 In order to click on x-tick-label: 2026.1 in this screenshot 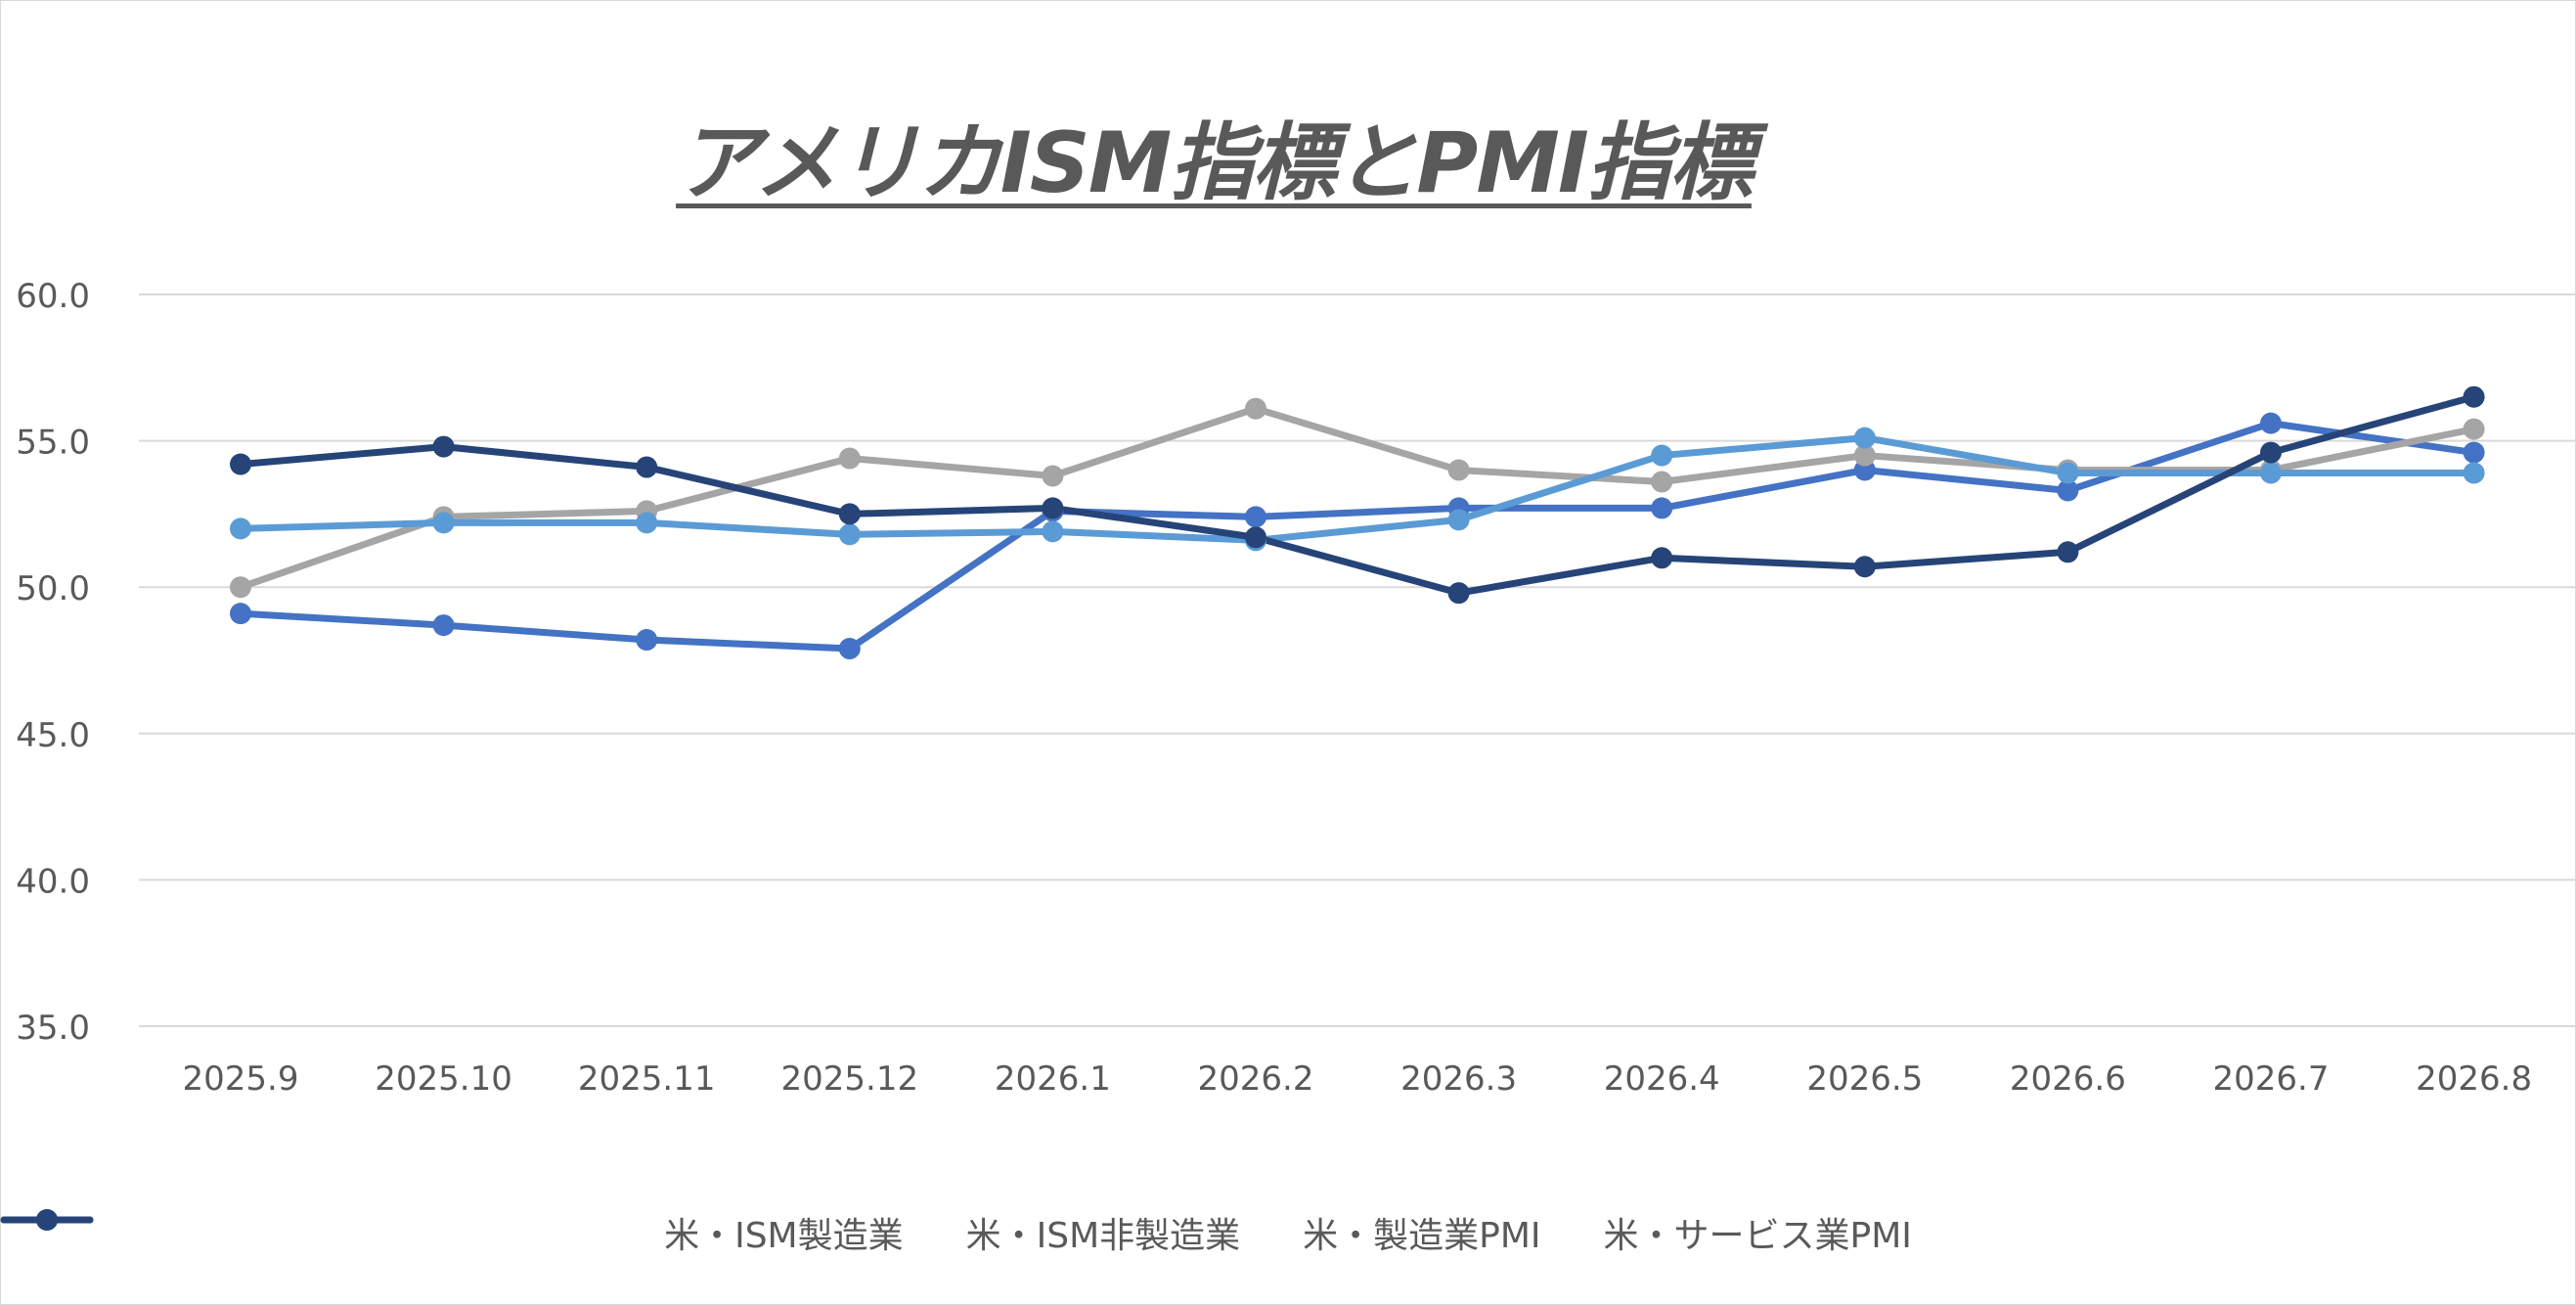, I will do `click(1053, 1079)`.